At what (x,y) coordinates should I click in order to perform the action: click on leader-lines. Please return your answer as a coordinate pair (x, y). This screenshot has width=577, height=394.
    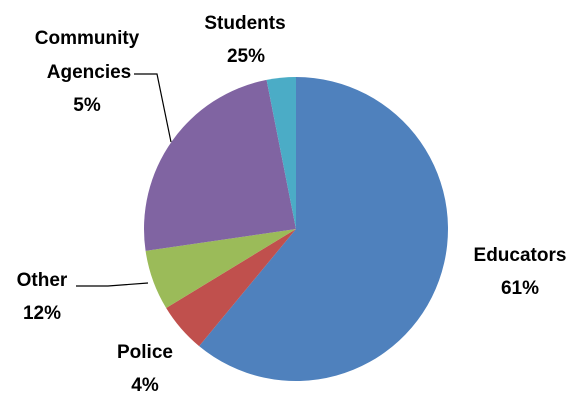
    Looking at the image, I should click on (124, 180).